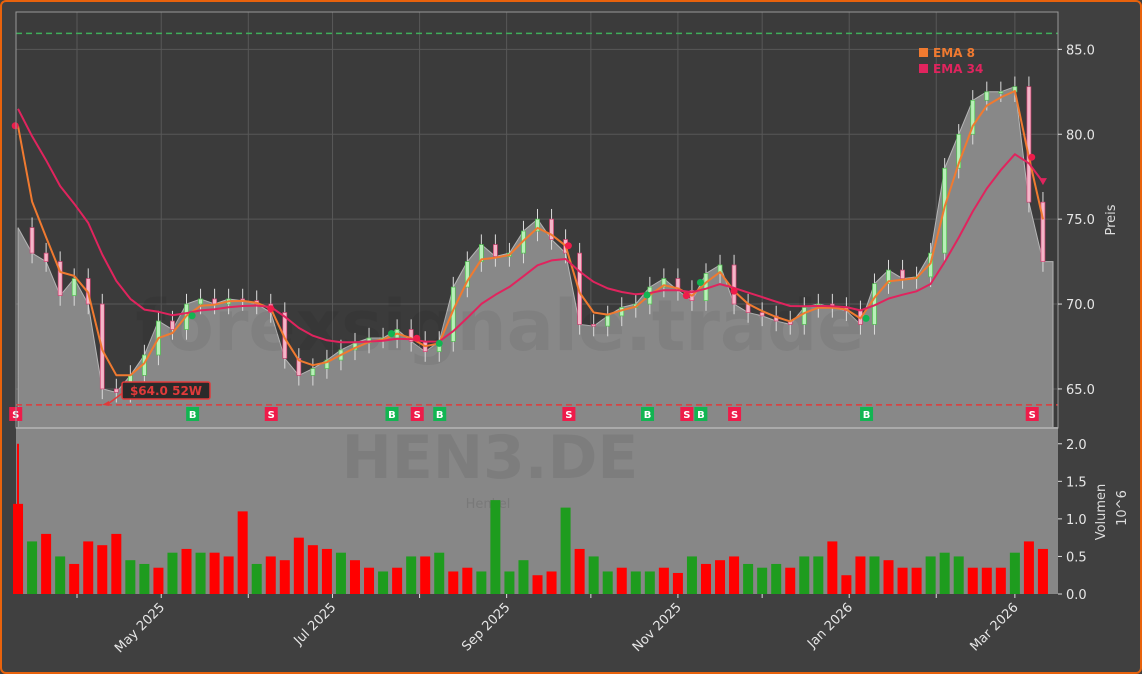  What do you see at coordinates (140, 628) in the screenshot?
I see `x-tick-label: May 2025` at bounding box center [140, 628].